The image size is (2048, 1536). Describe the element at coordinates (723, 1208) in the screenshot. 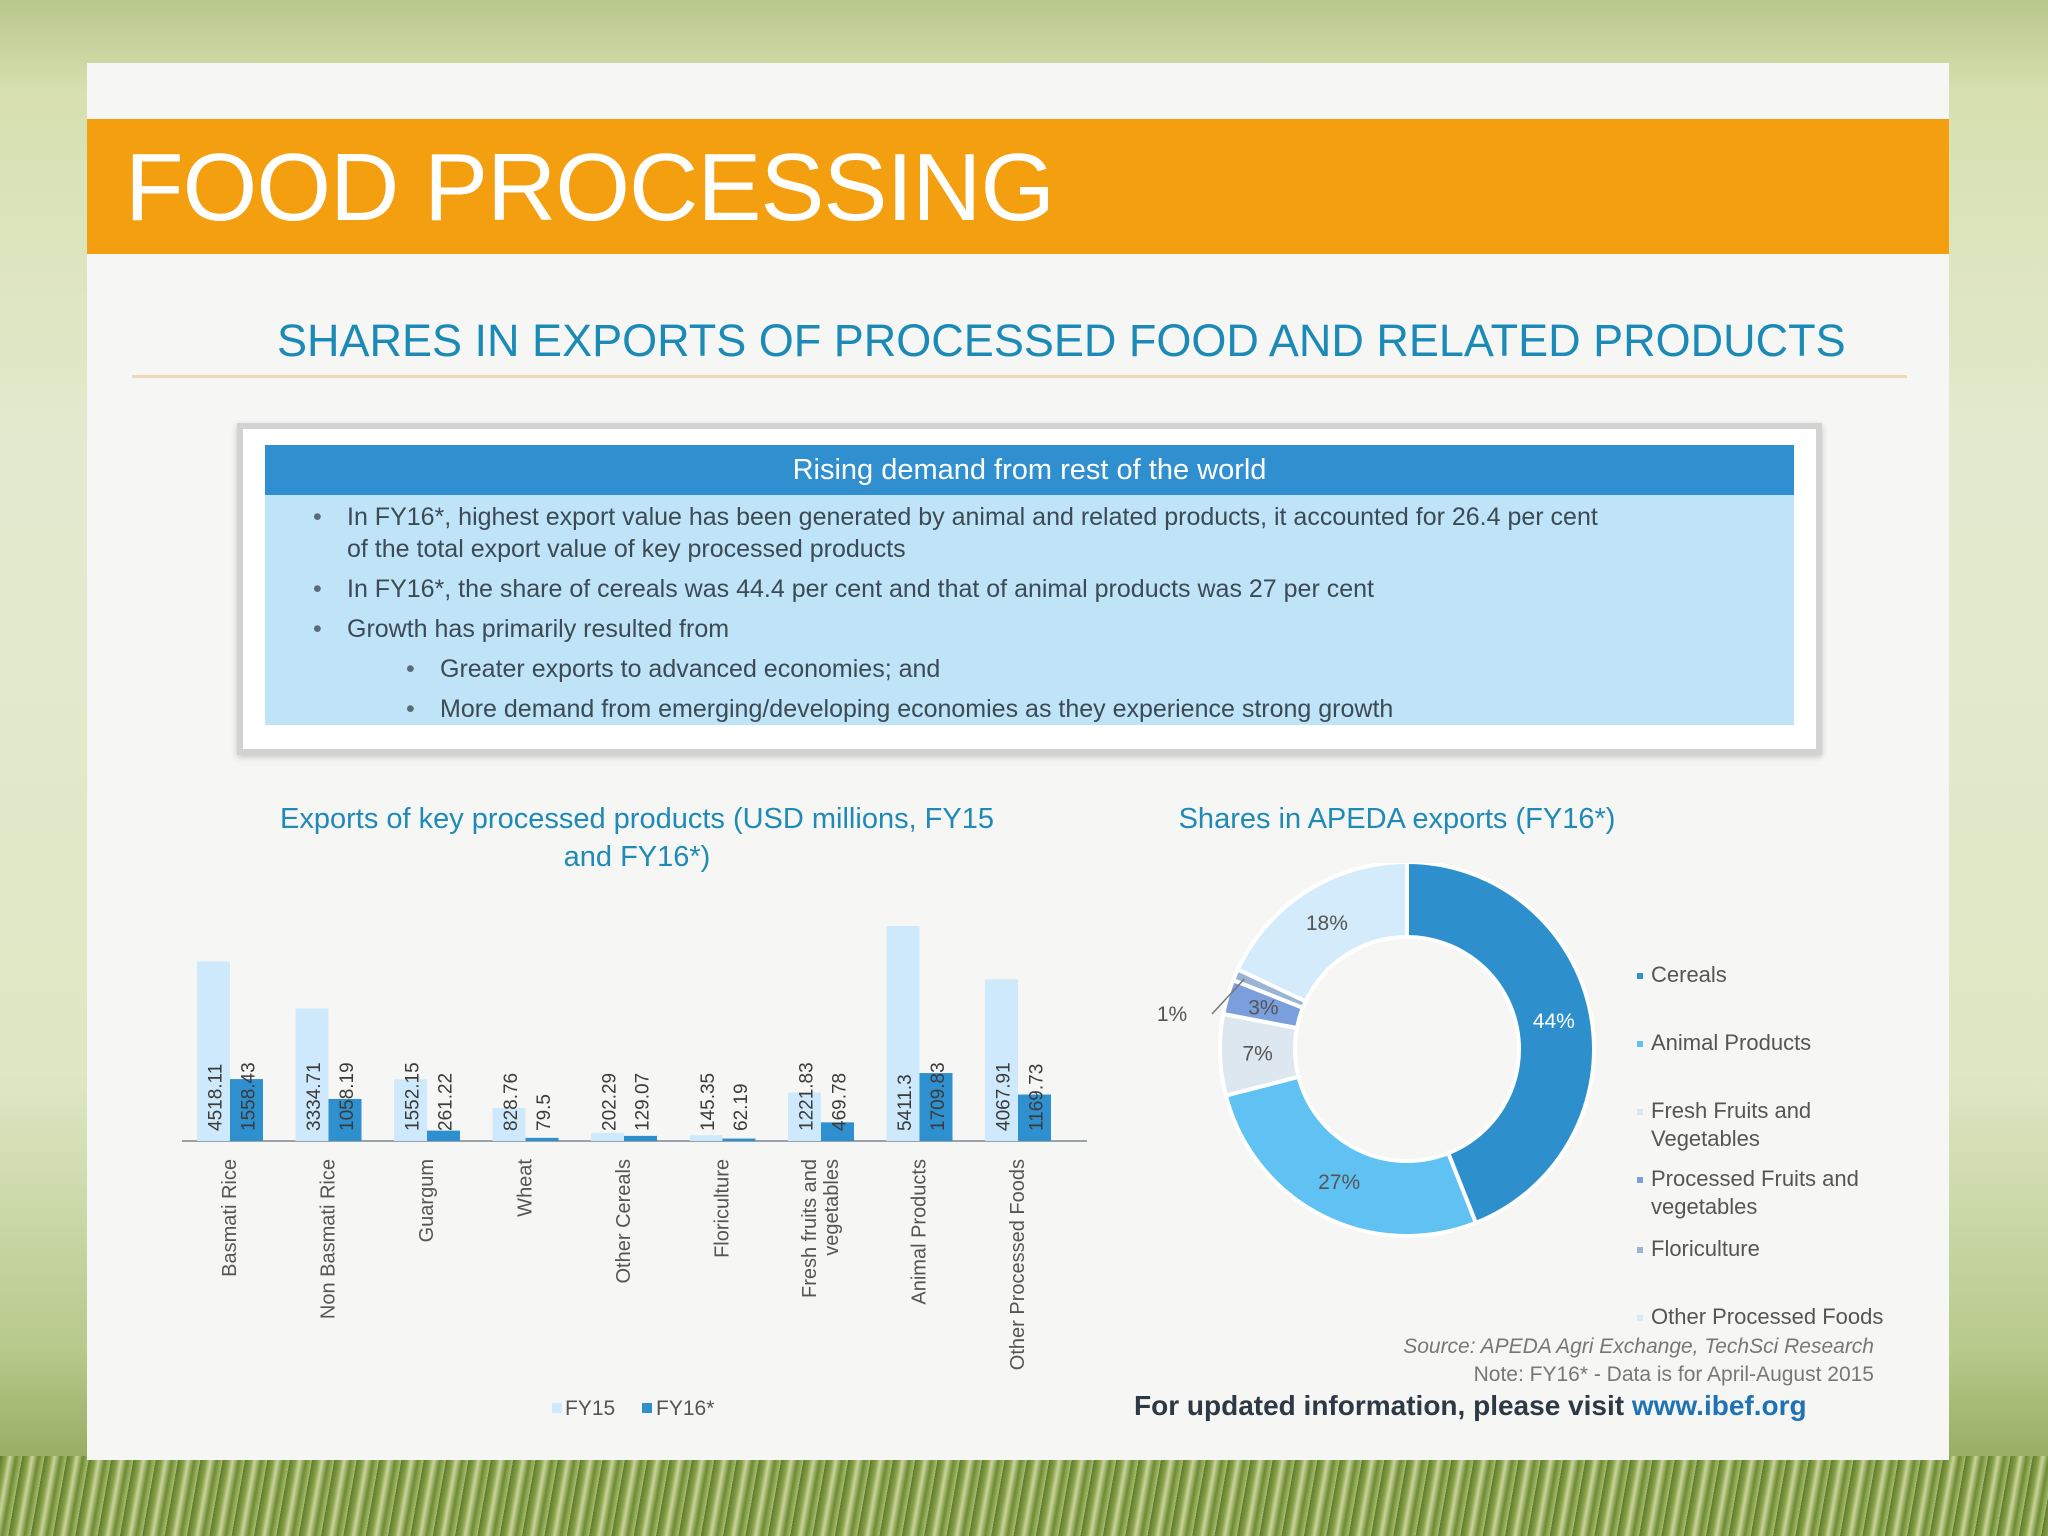

I see `x-tick-label: Floriculture` at that location.